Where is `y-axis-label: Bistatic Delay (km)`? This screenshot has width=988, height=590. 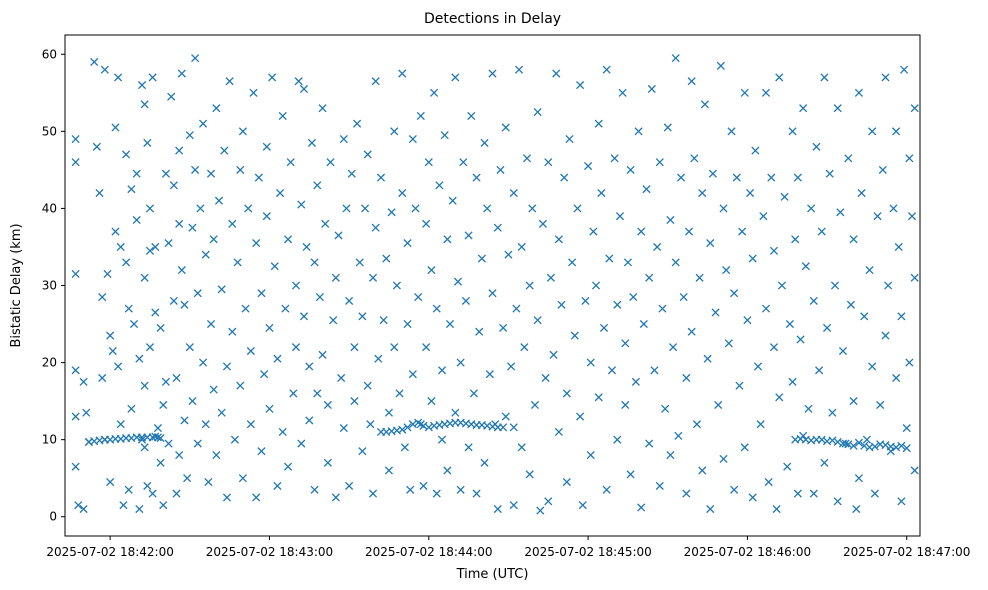
y-axis-label: Bistatic Delay (km) is located at coordinates (16, 285).